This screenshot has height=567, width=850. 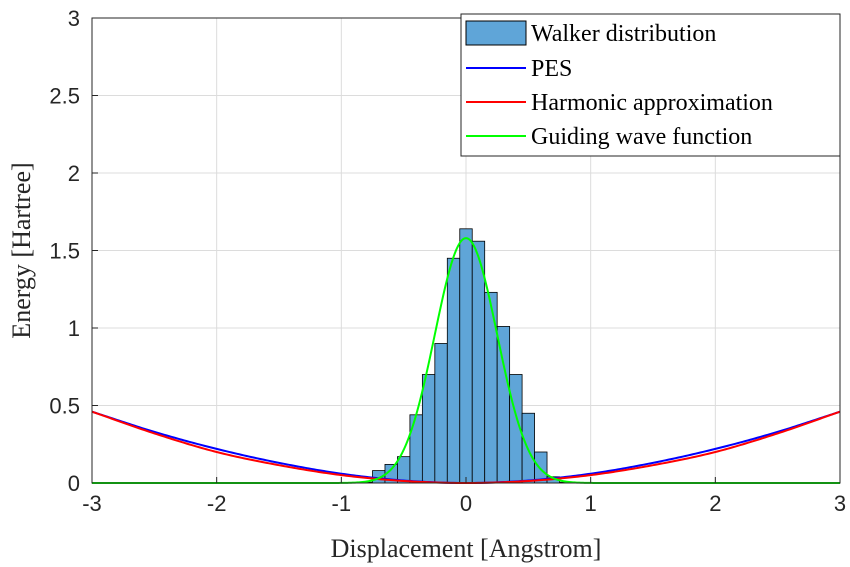 What do you see at coordinates (217, 503) in the screenshot?
I see `x-tick-label: -2` at bounding box center [217, 503].